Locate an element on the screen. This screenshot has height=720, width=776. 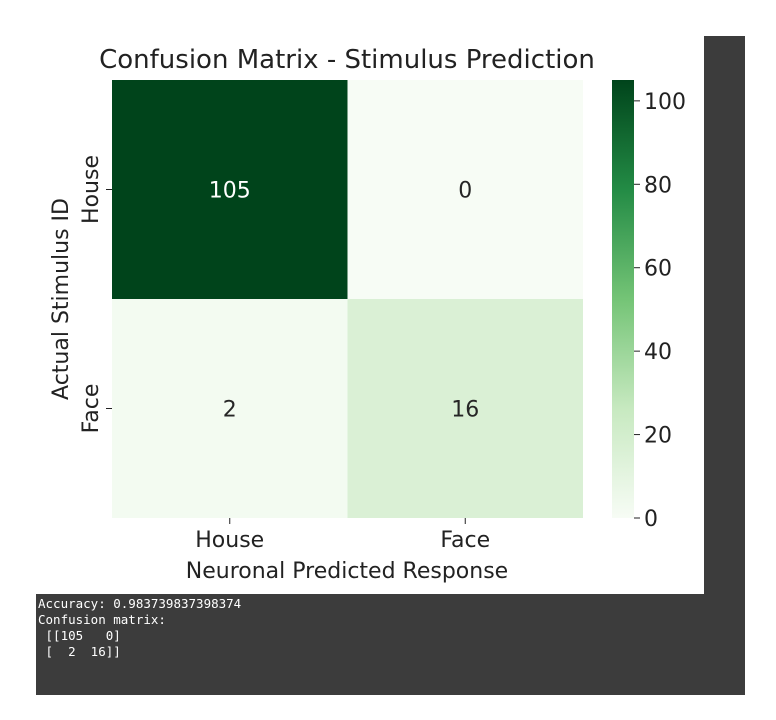
colorbar is located at coordinates (623, 299).